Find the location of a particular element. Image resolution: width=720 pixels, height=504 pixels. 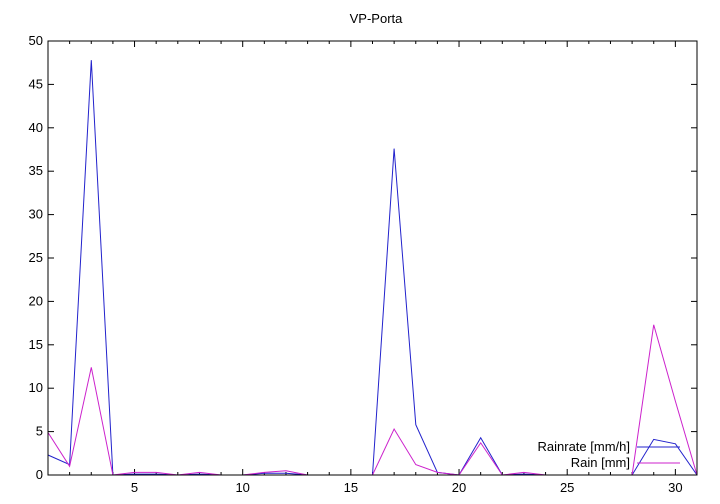

y-tick-label: 20 is located at coordinates (36, 300).